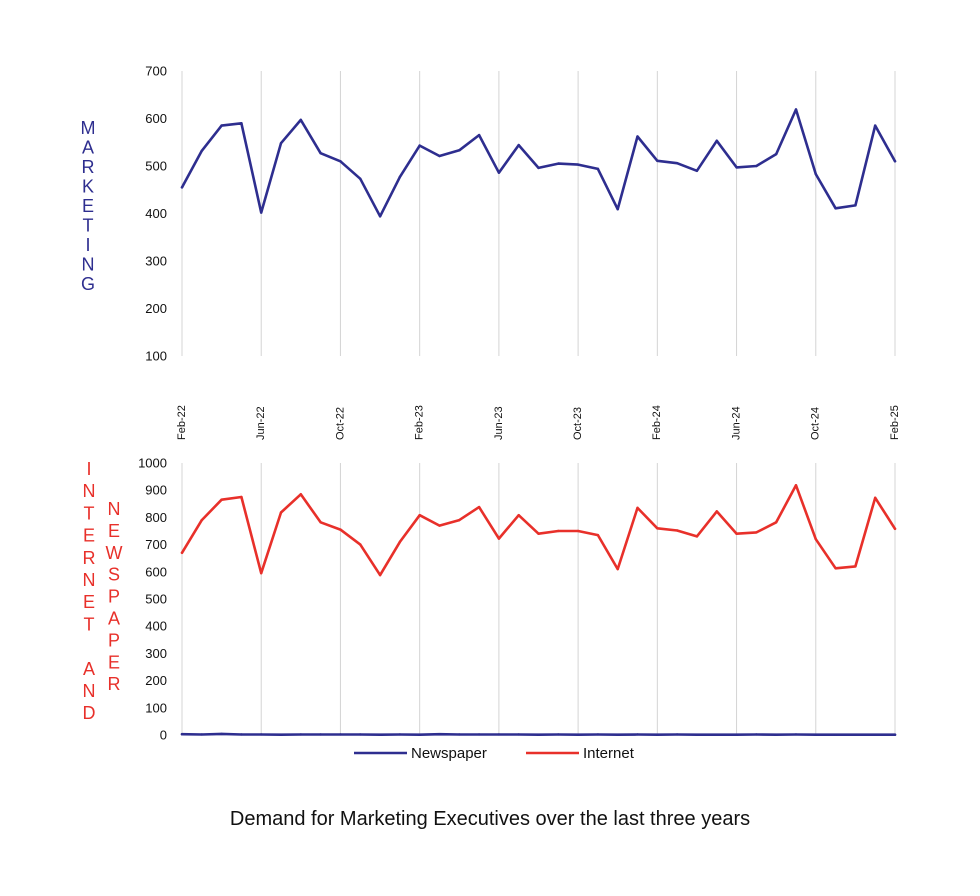 This screenshot has width=980, height=896. I want to click on top-xtick-label: Feb-25, so click(895, 422).